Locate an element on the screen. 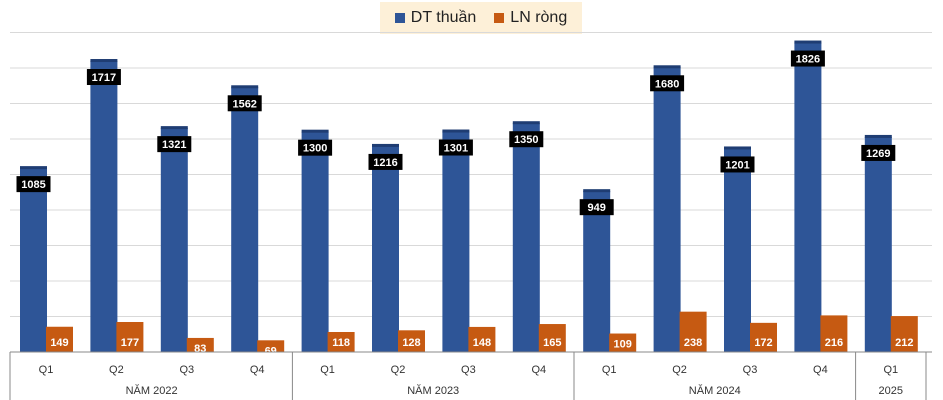 The height and width of the screenshot is (400, 943). legend-label-revenue: DT thuần is located at coordinates (443, 17).